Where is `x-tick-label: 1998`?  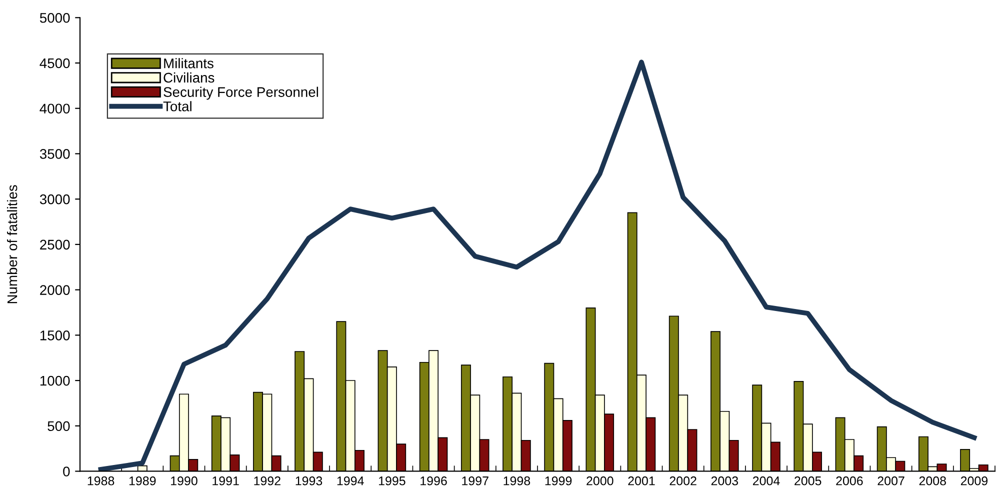 x-tick-label: 1998 is located at coordinates (517, 481).